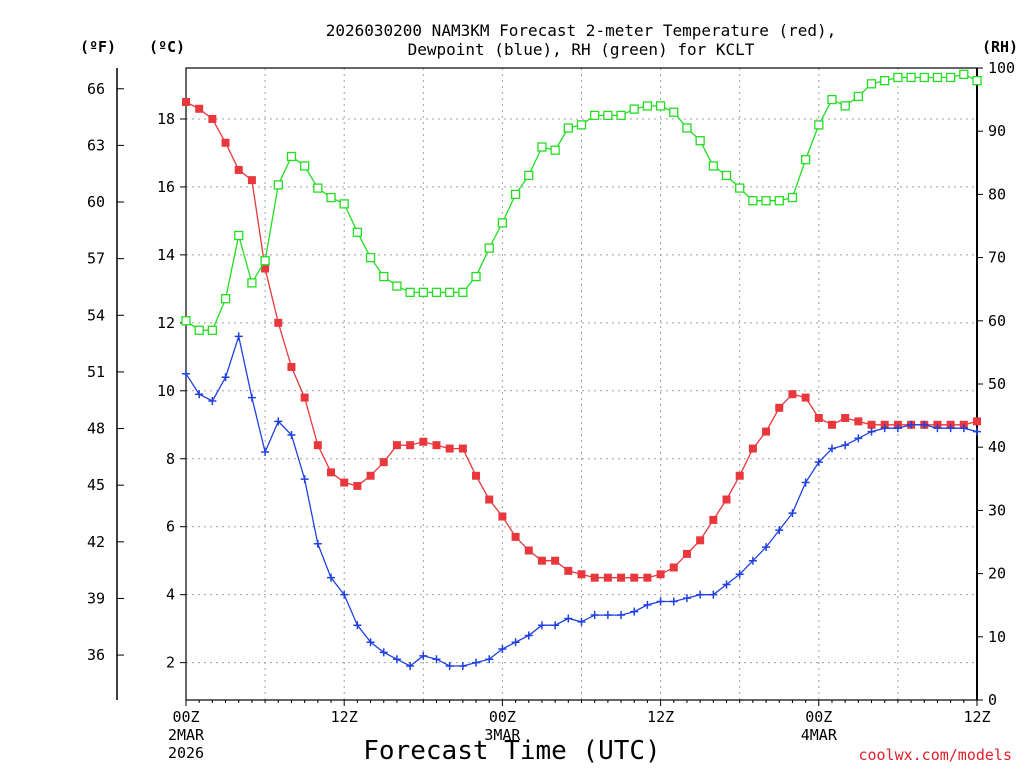  What do you see at coordinates (167, 47) in the screenshot?
I see `celsius-axis-unit: (ºC)` at bounding box center [167, 47].